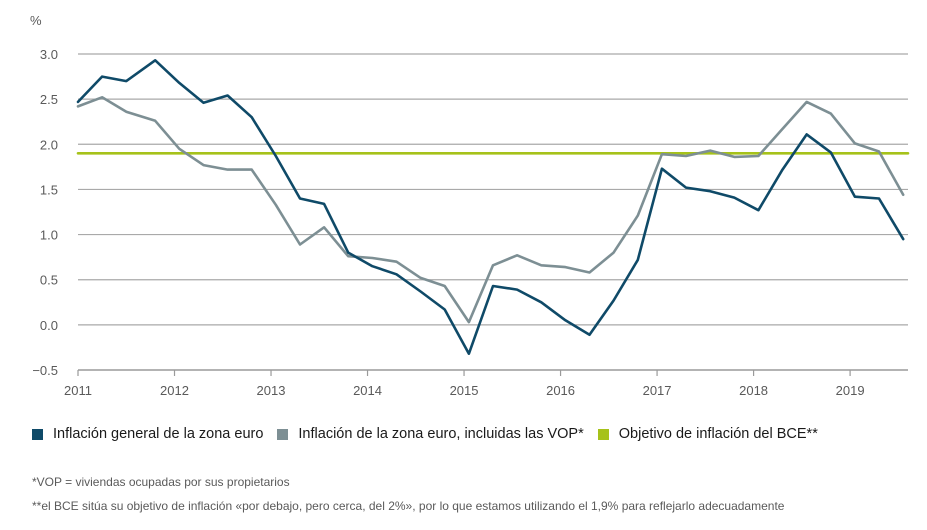 This screenshot has width=927, height=530. I want to click on legend-item-general: Inflación general de la zona euro, so click(147, 434).